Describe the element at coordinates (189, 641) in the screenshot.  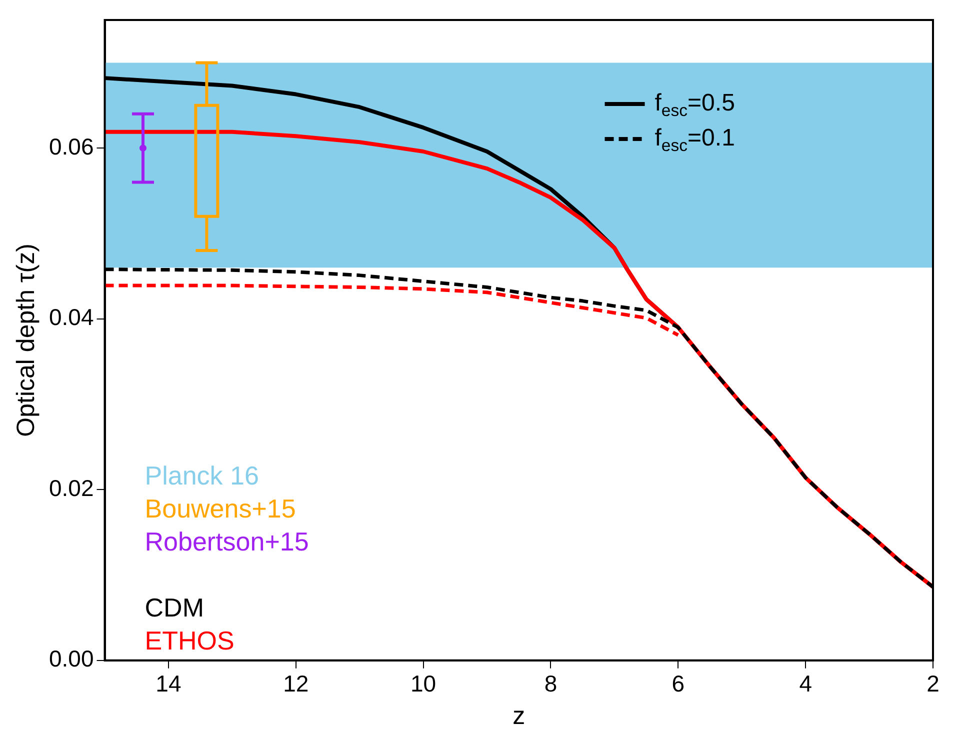
I see `text: ETHOS` at that location.